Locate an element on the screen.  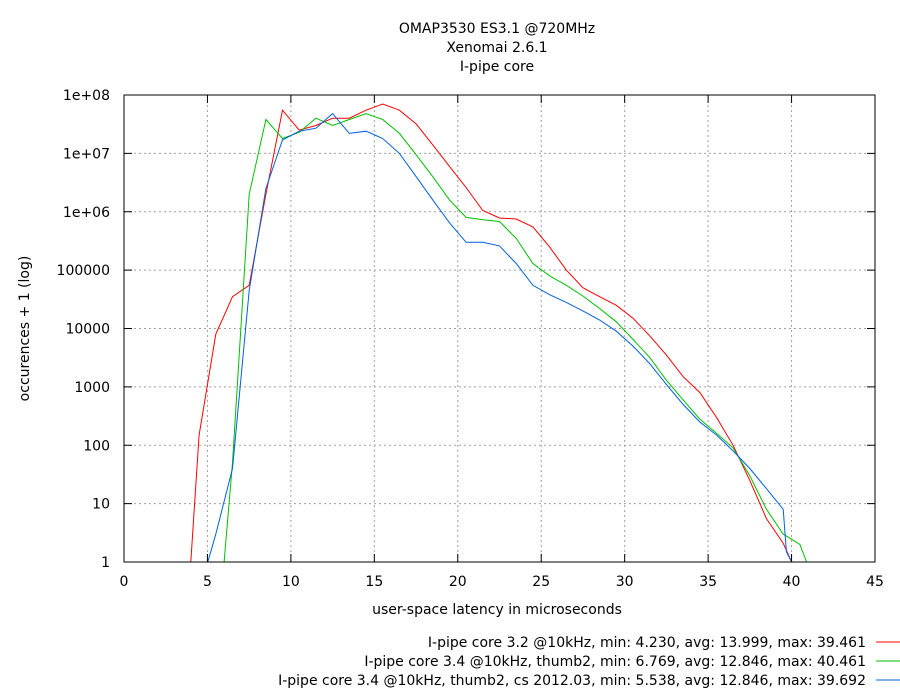
x-tick-label: 40 is located at coordinates (792, 582).